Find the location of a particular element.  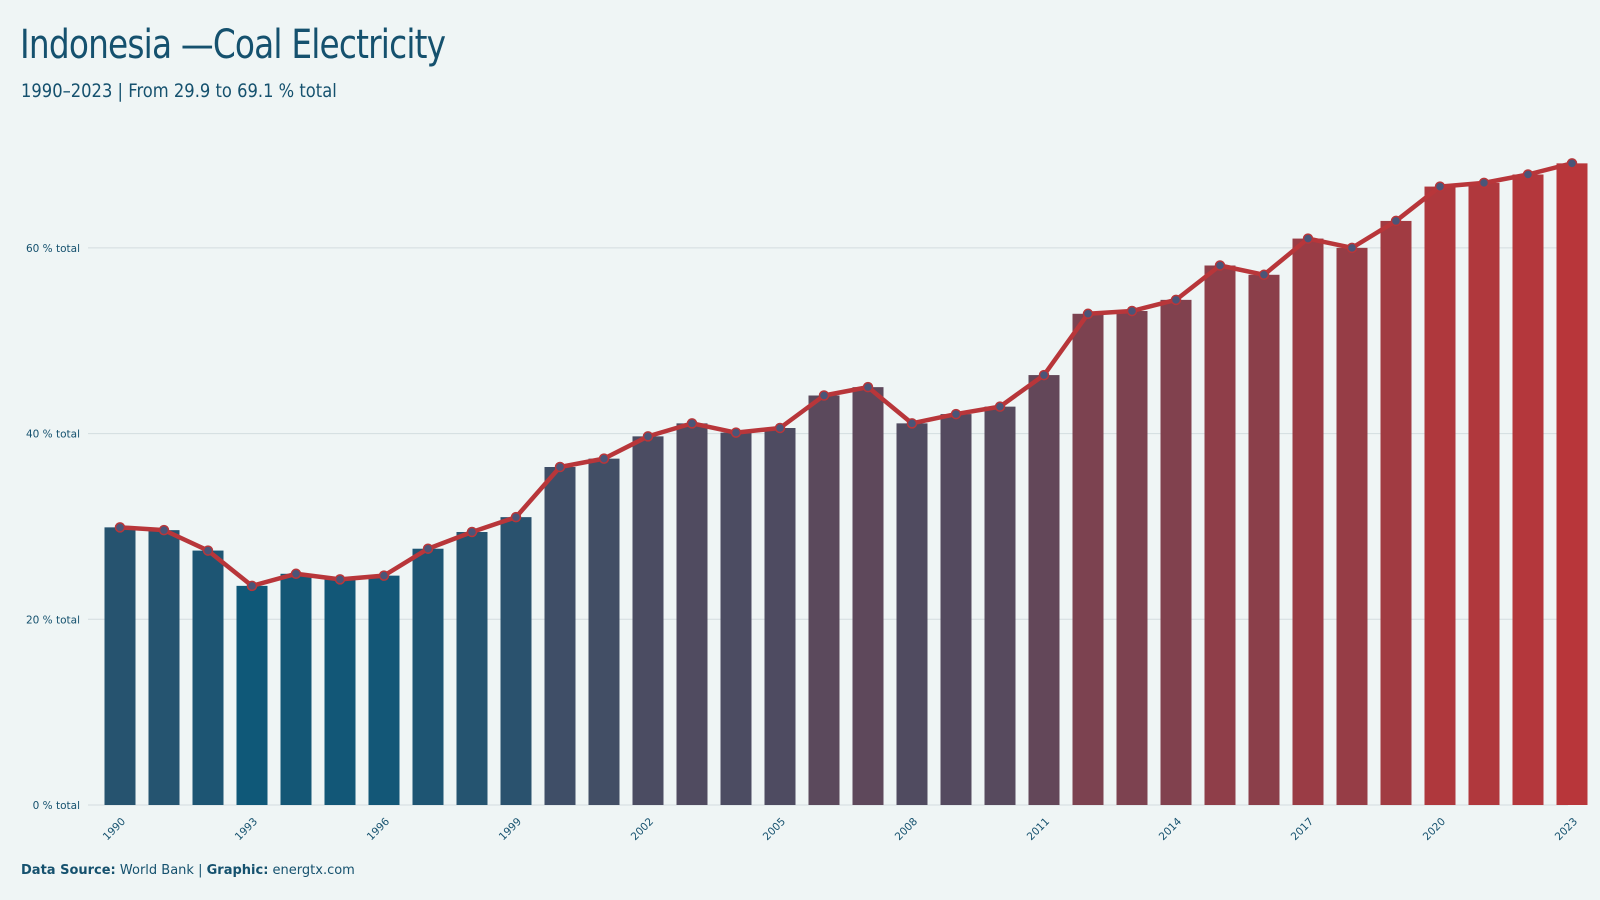

source-value: World Bank is located at coordinates (156, 870).